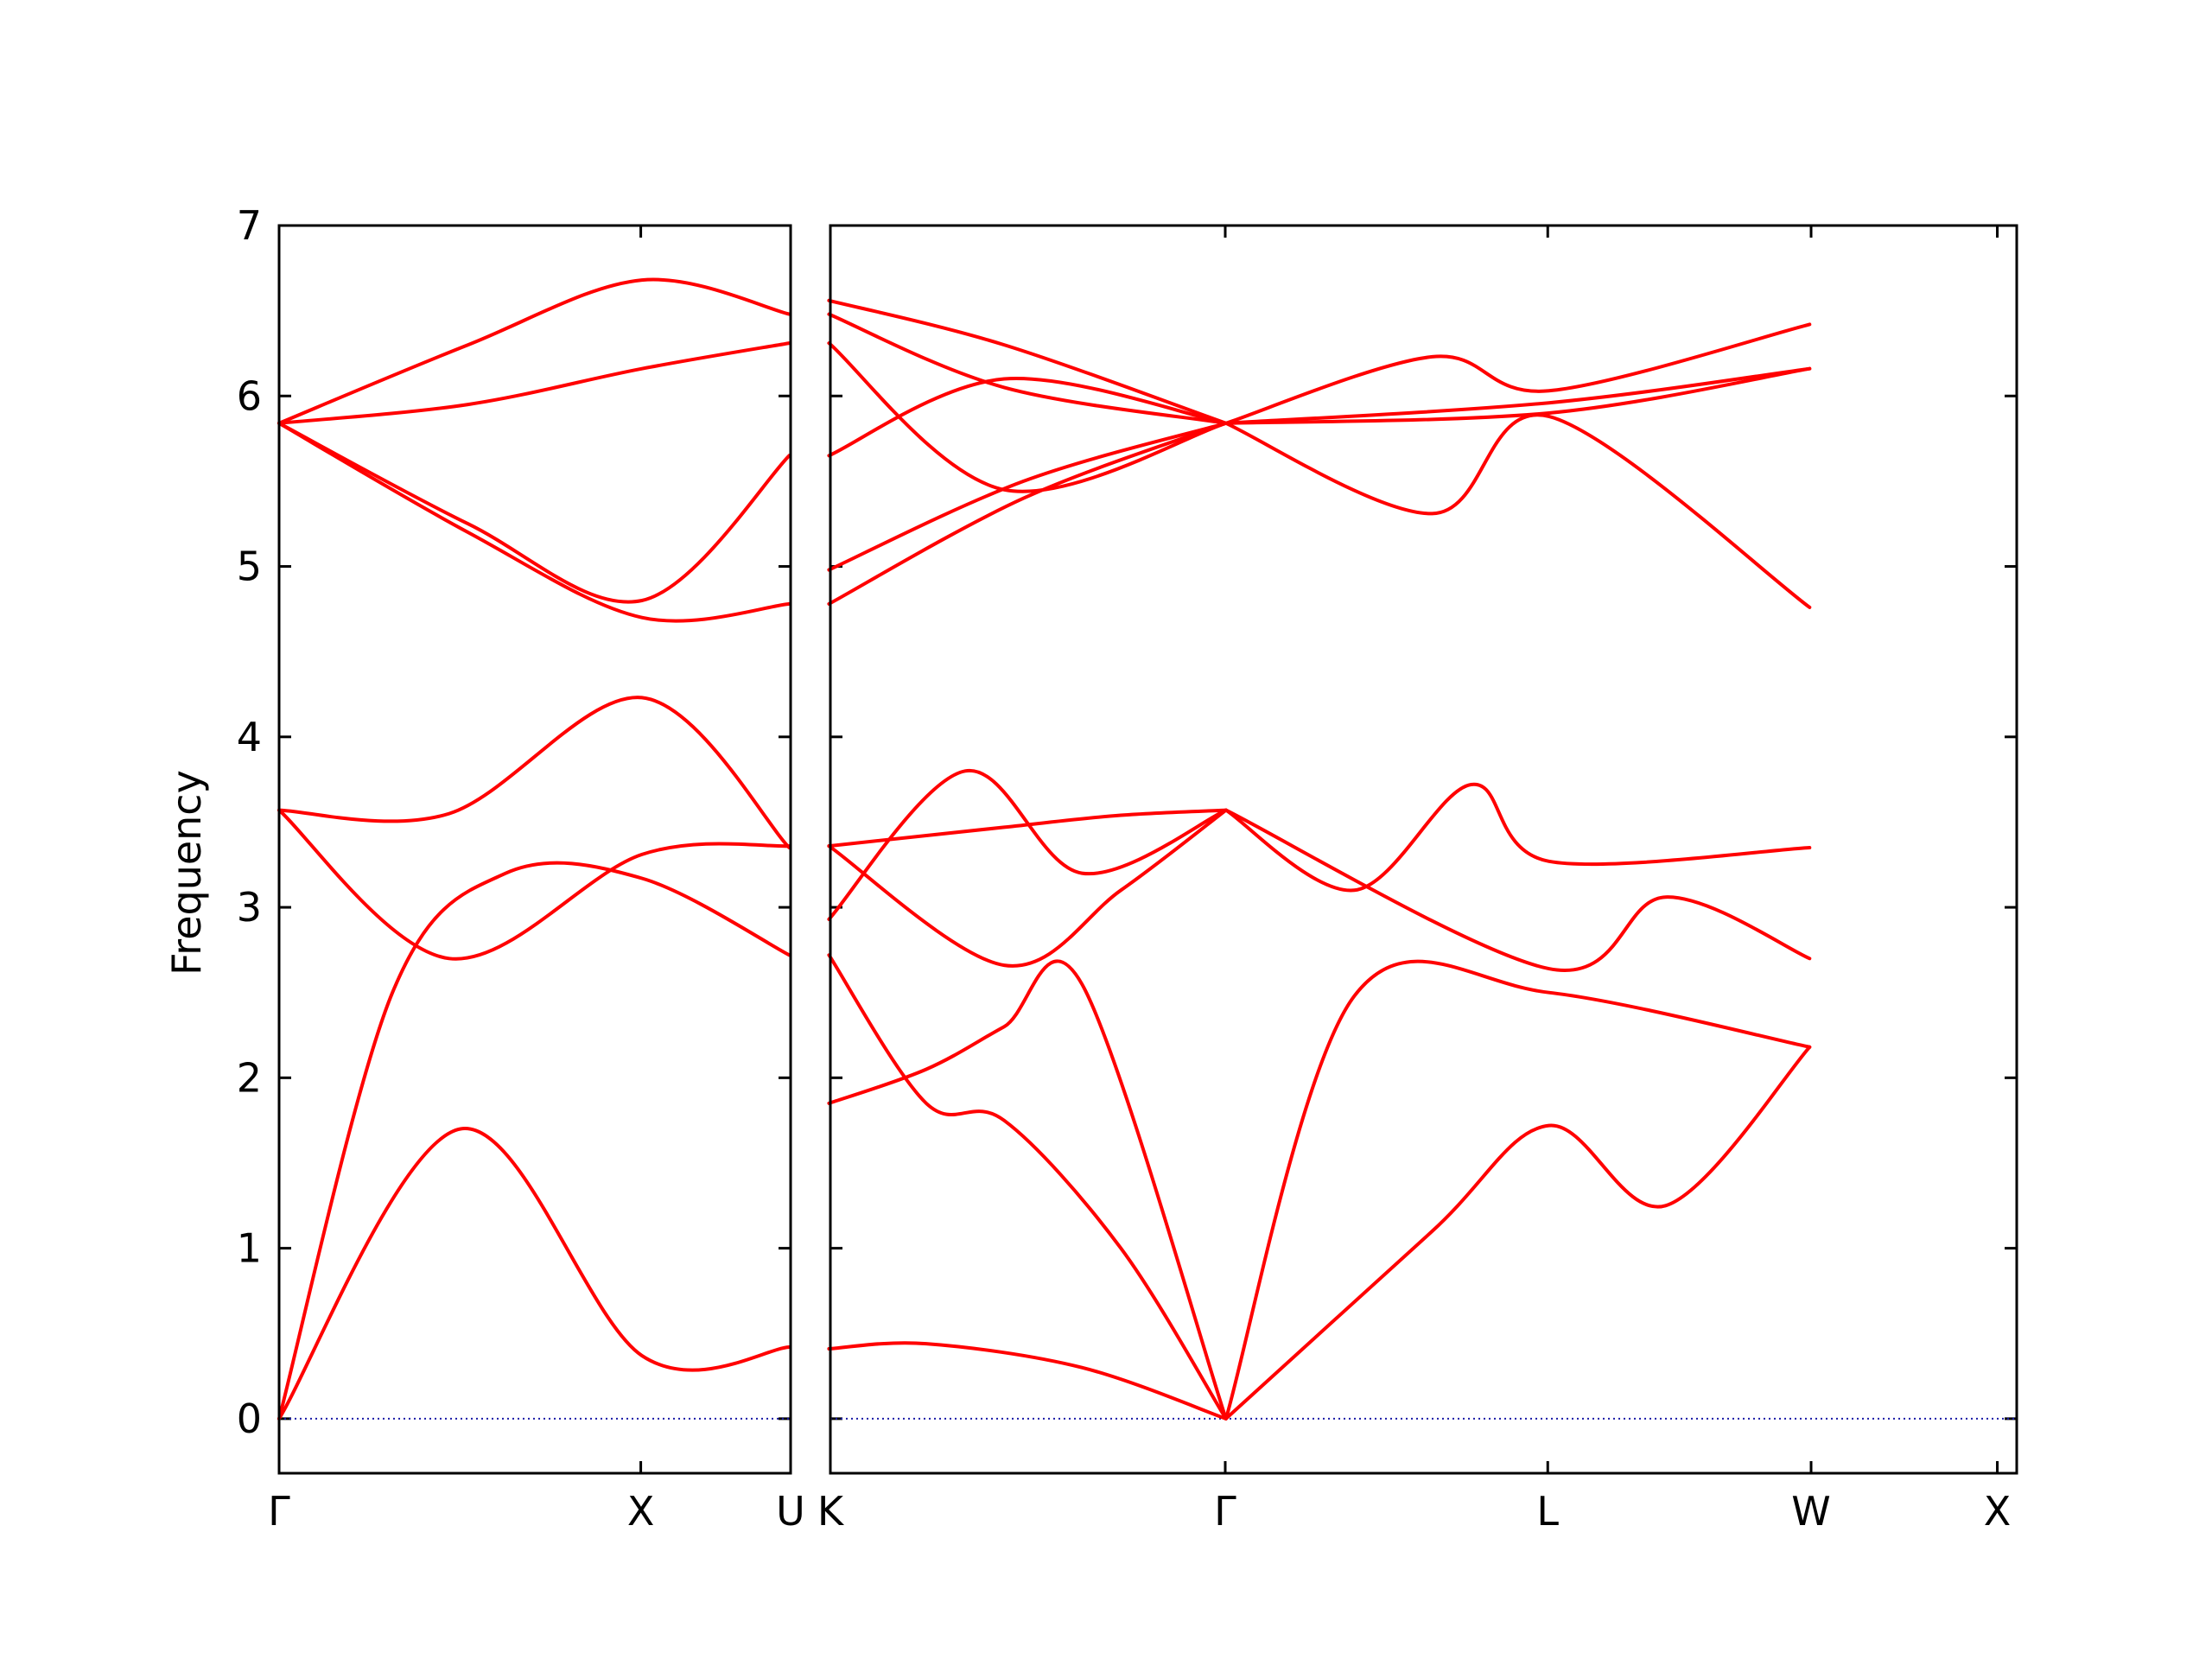  What do you see at coordinates (249, 737) in the screenshot?
I see `y-tick-label: 4` at bounding box center [249, 737].